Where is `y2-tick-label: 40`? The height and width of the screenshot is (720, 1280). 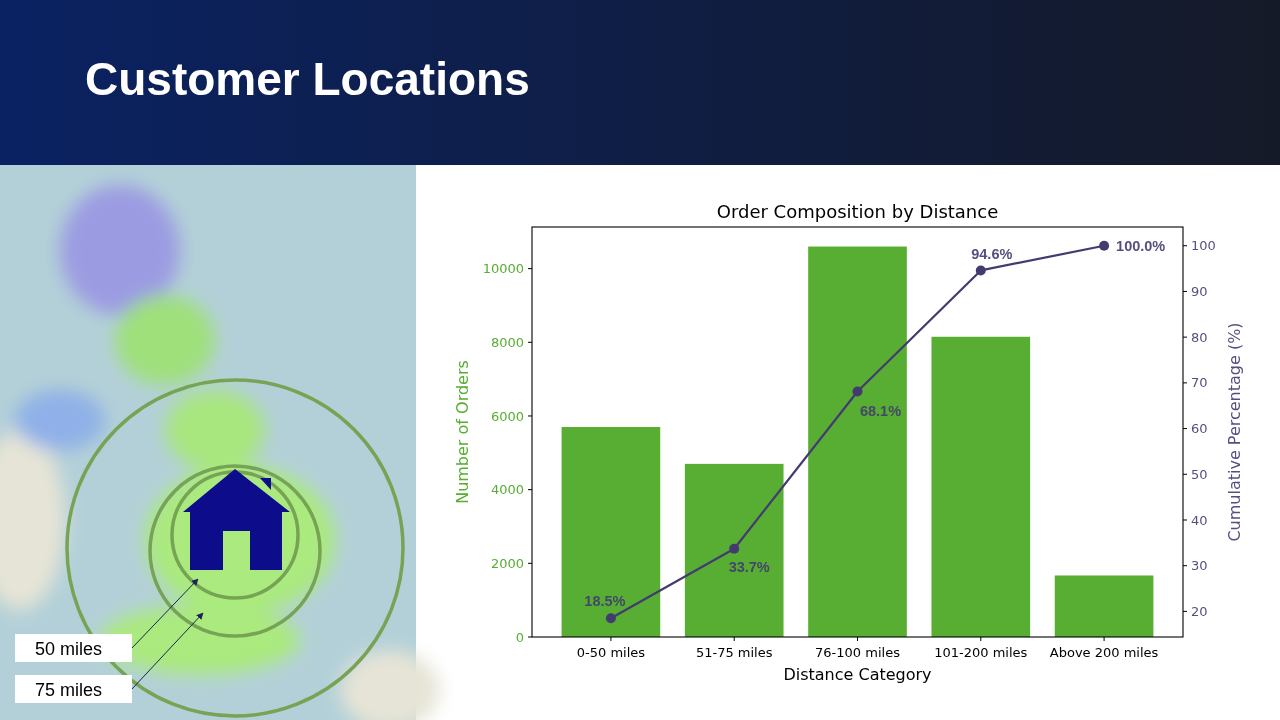 y2-tick-label: 40 is located at coordinates (1199, 520).